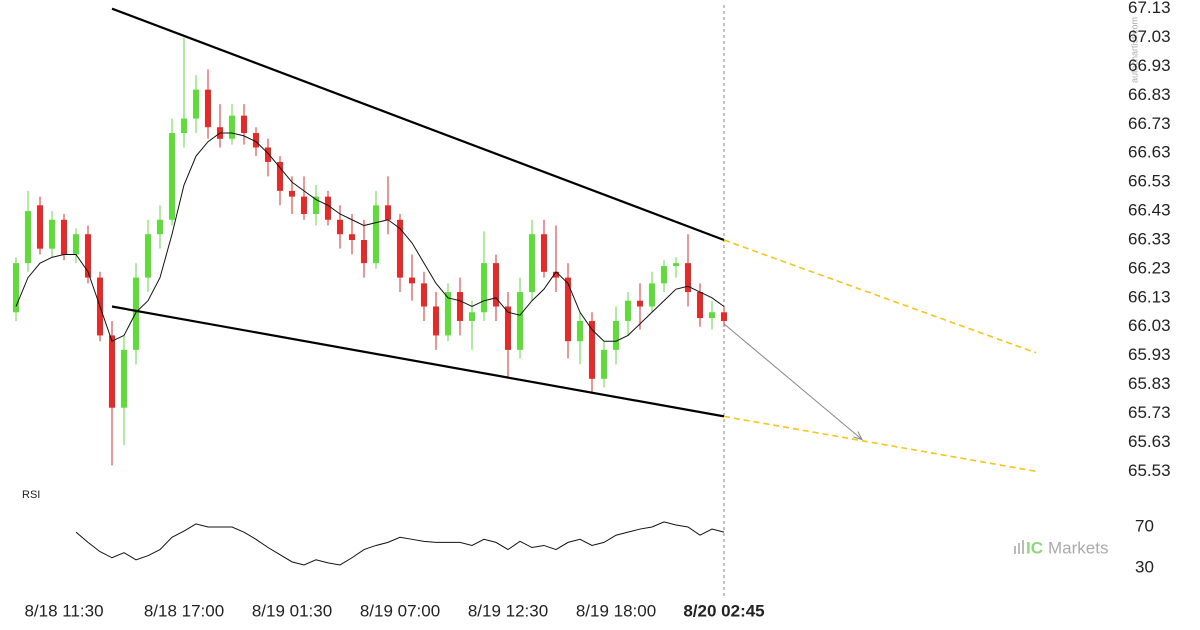 The width and height of the screenshot is (1200, 630). I want to click on y-tick-label: 65.63, so click(1149, 441).